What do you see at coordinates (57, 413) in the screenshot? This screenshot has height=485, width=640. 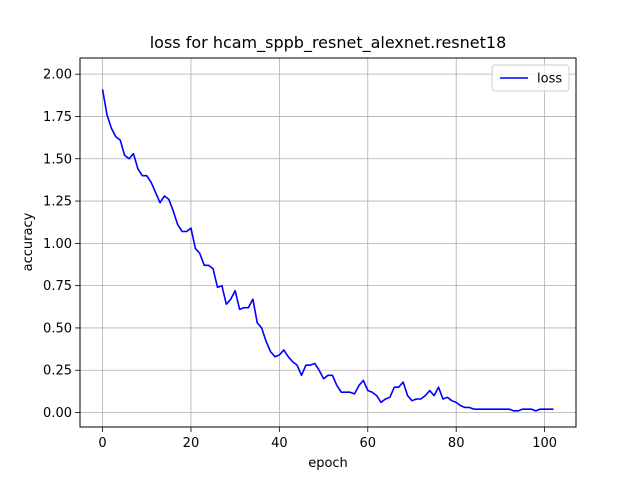 I see `y-tick-label: 0.00` at bounding box center [57, 413].